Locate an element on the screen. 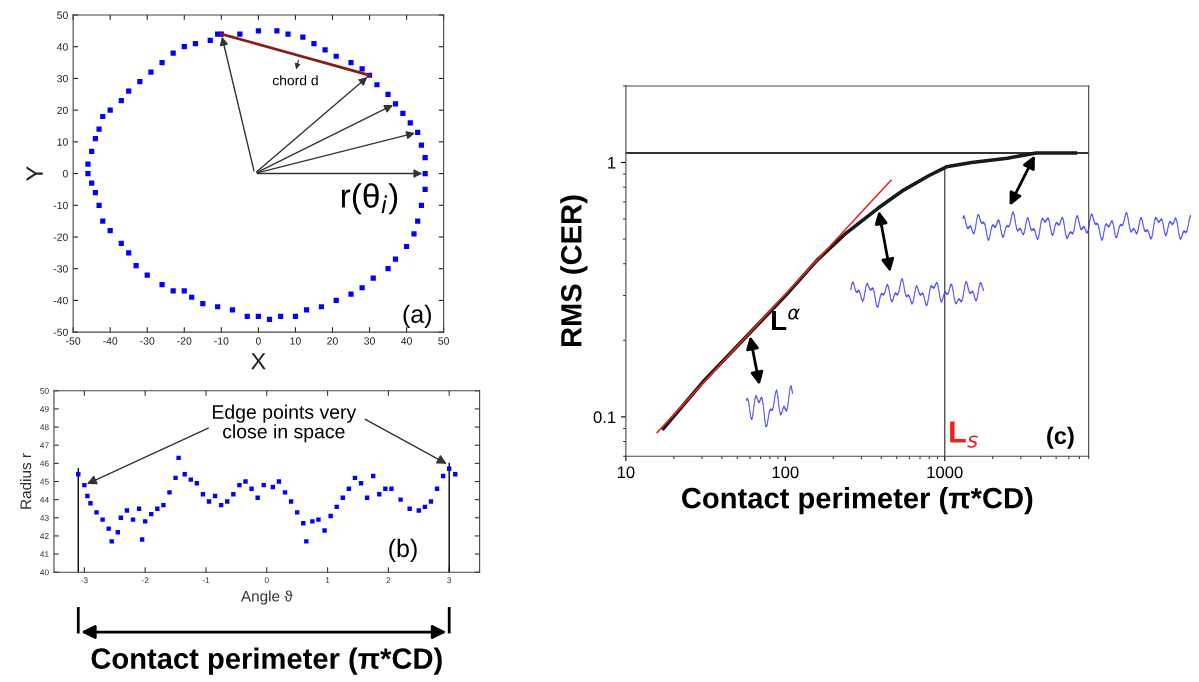 Image resolution: width=1199 pixels, height=682 pixels. y-tick-label: 44 is located at coordinates (44, 499).